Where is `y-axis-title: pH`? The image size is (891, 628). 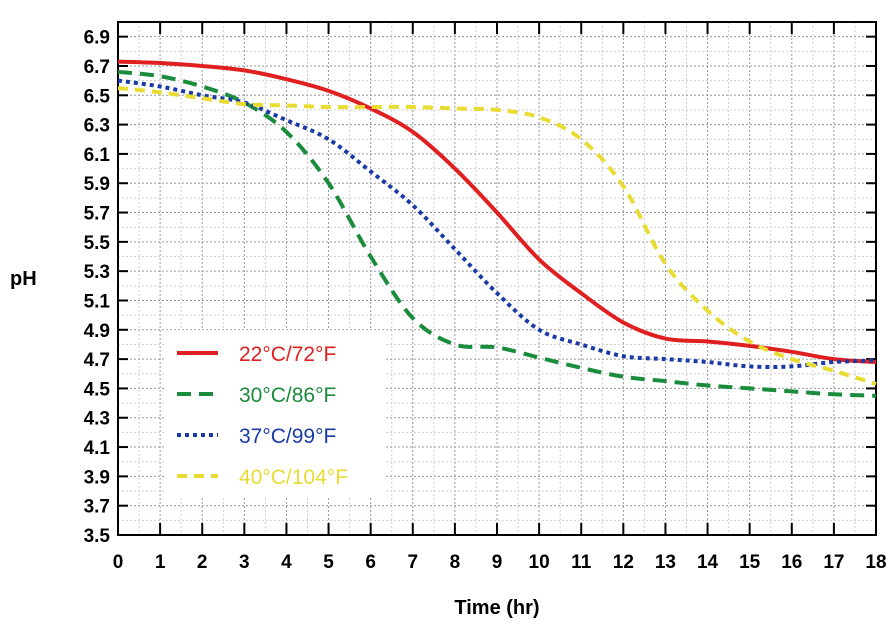 y-axis-title: pH is located at coordinates (23, 279).